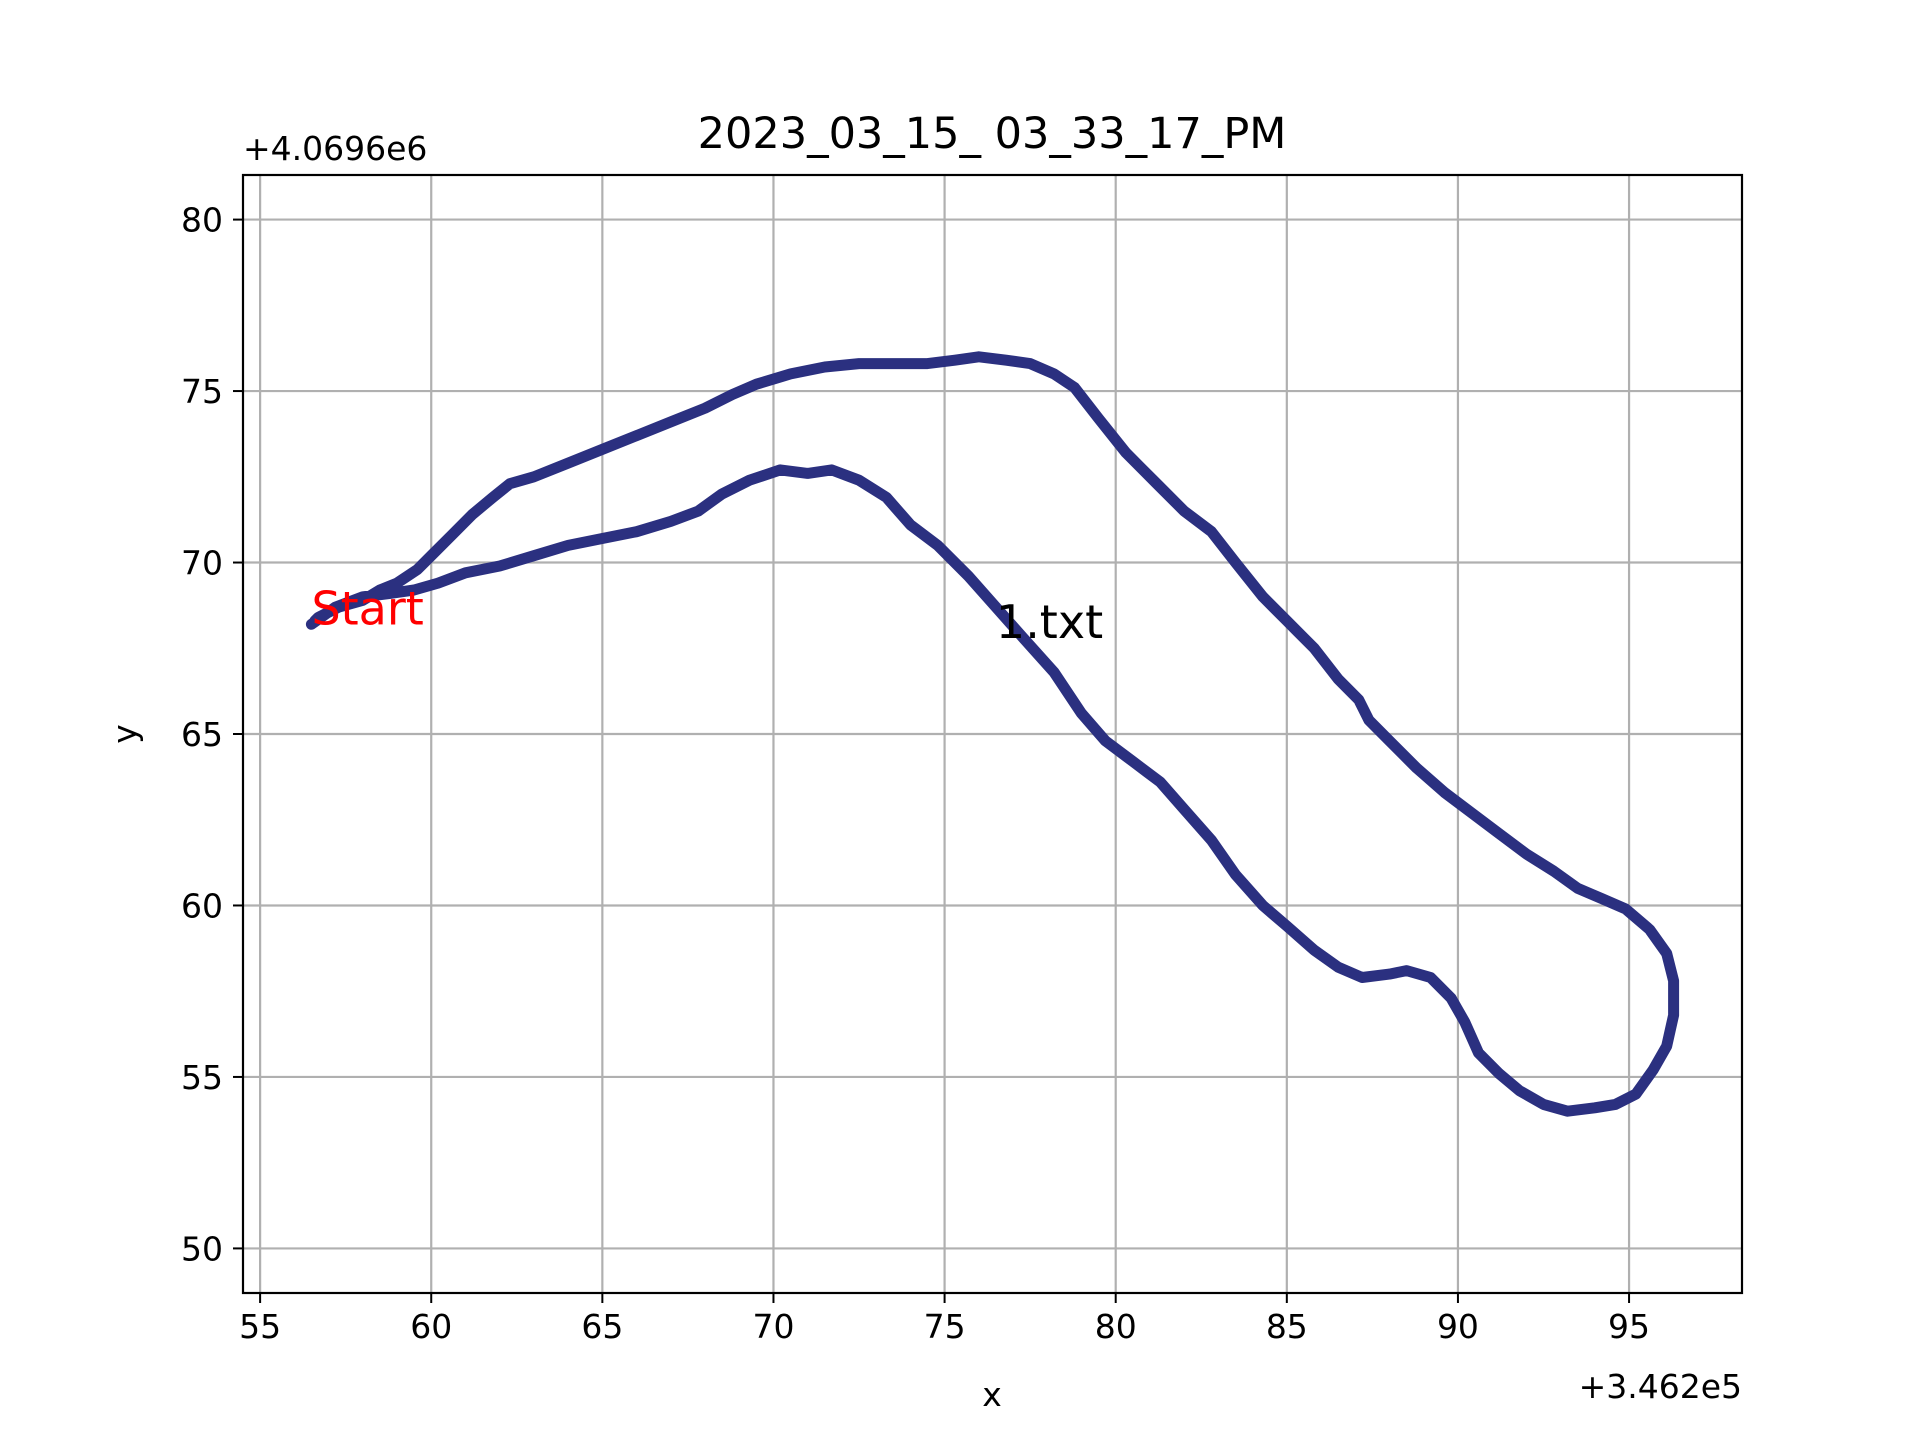 This screenshot has height=1440, width=1920. What do you see at coordinates (202, 734) in the screenshot?
I see `y-tick-label: 65` at bounding box center [202, 734].